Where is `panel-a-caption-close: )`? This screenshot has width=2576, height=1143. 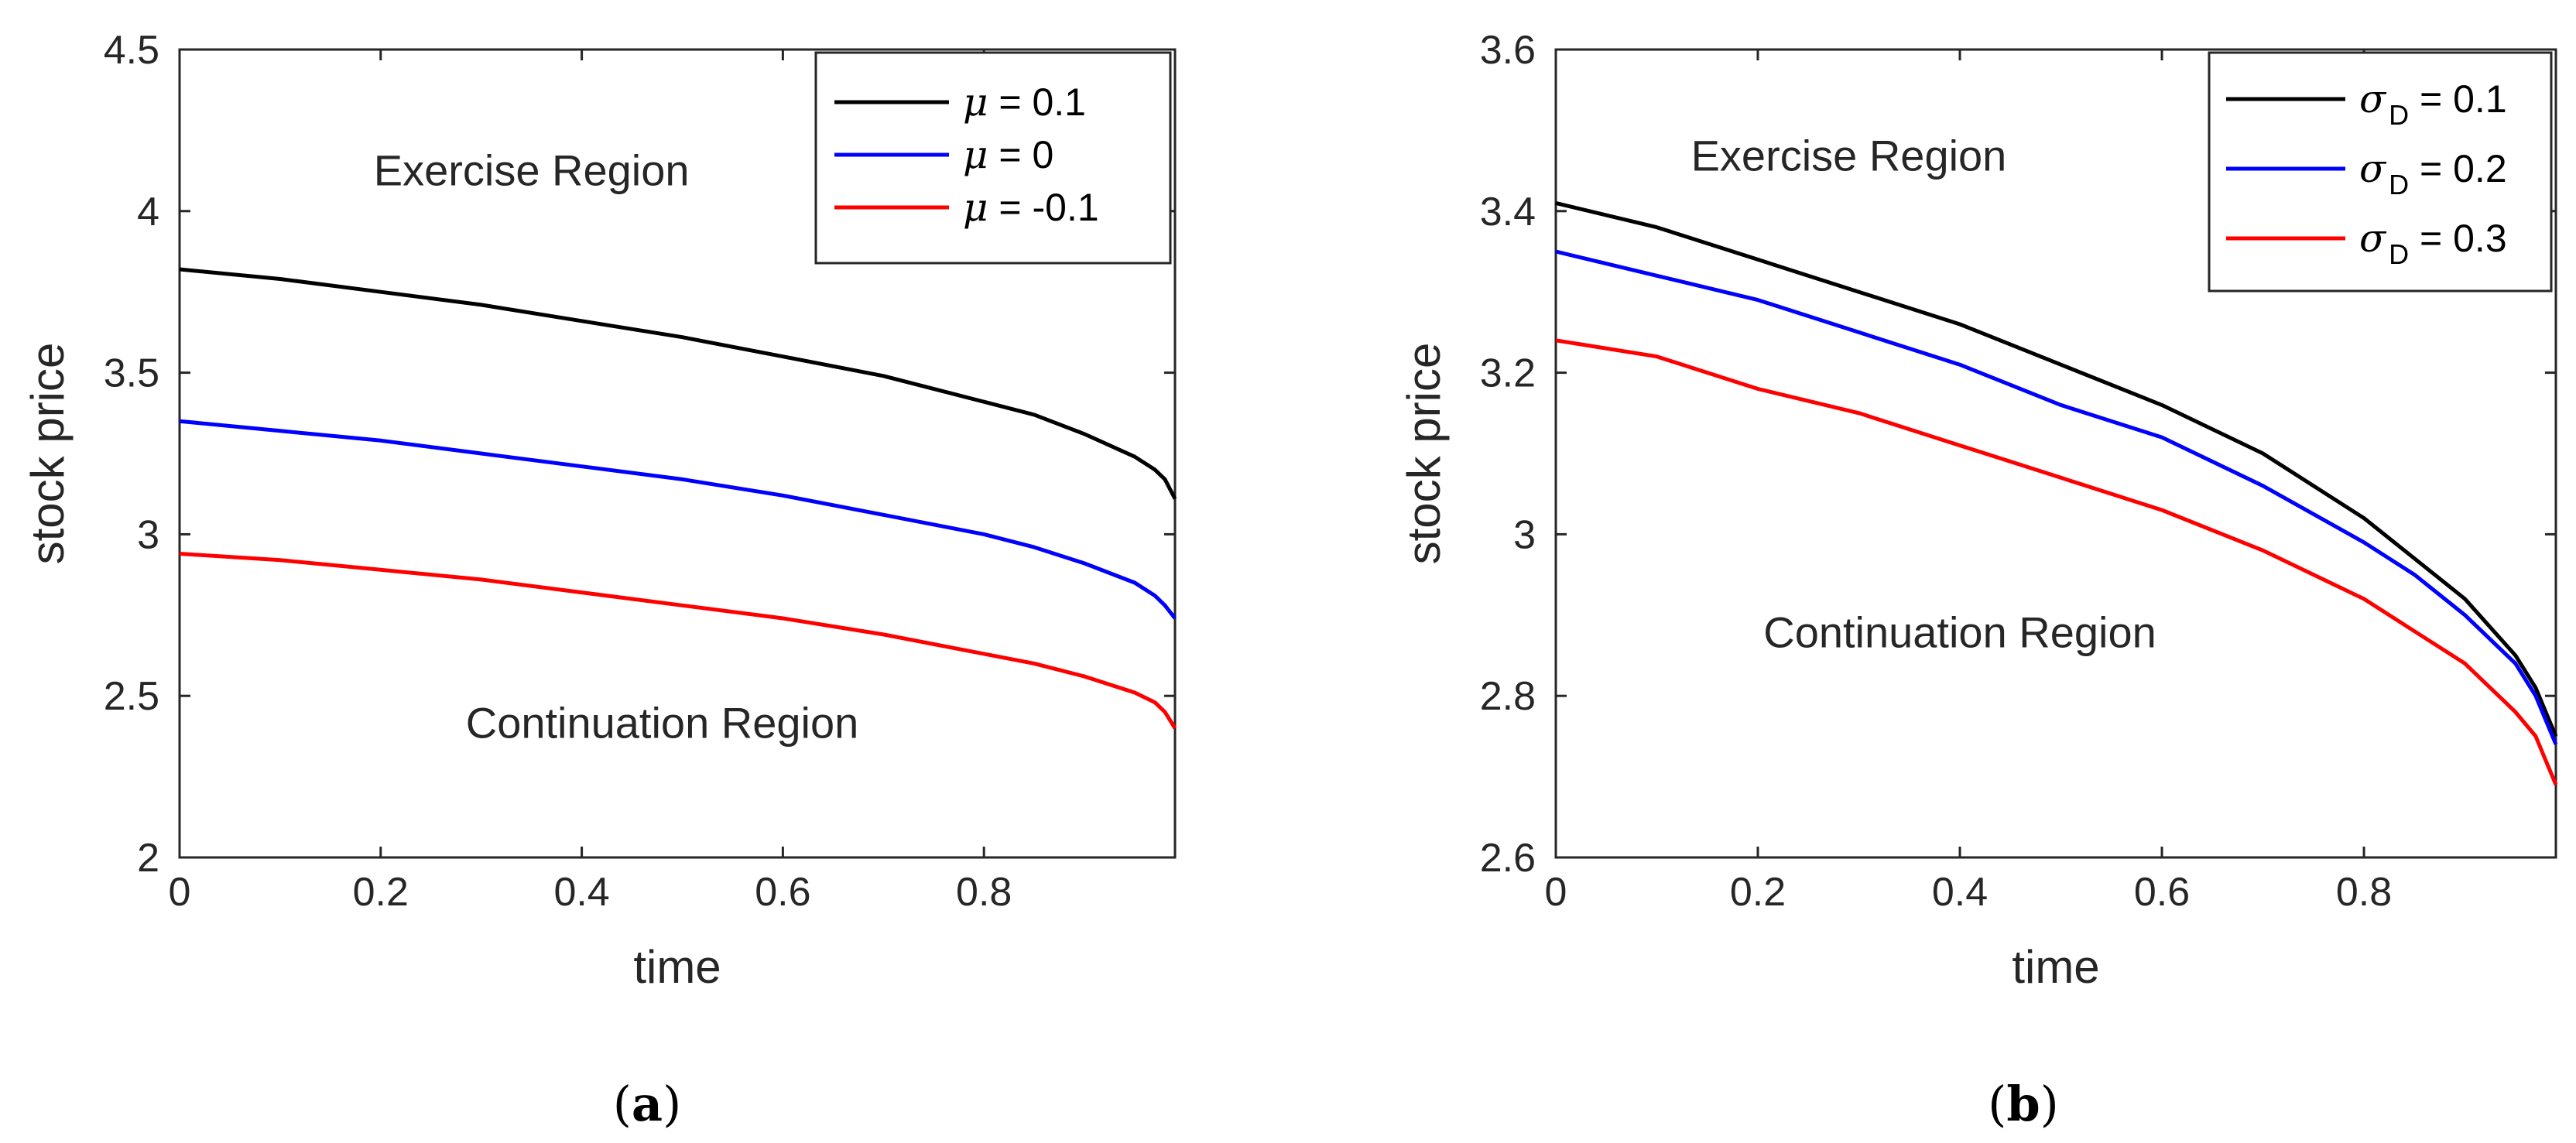 panel-a-caption-close: ) is located at coordinates (672, 1104).